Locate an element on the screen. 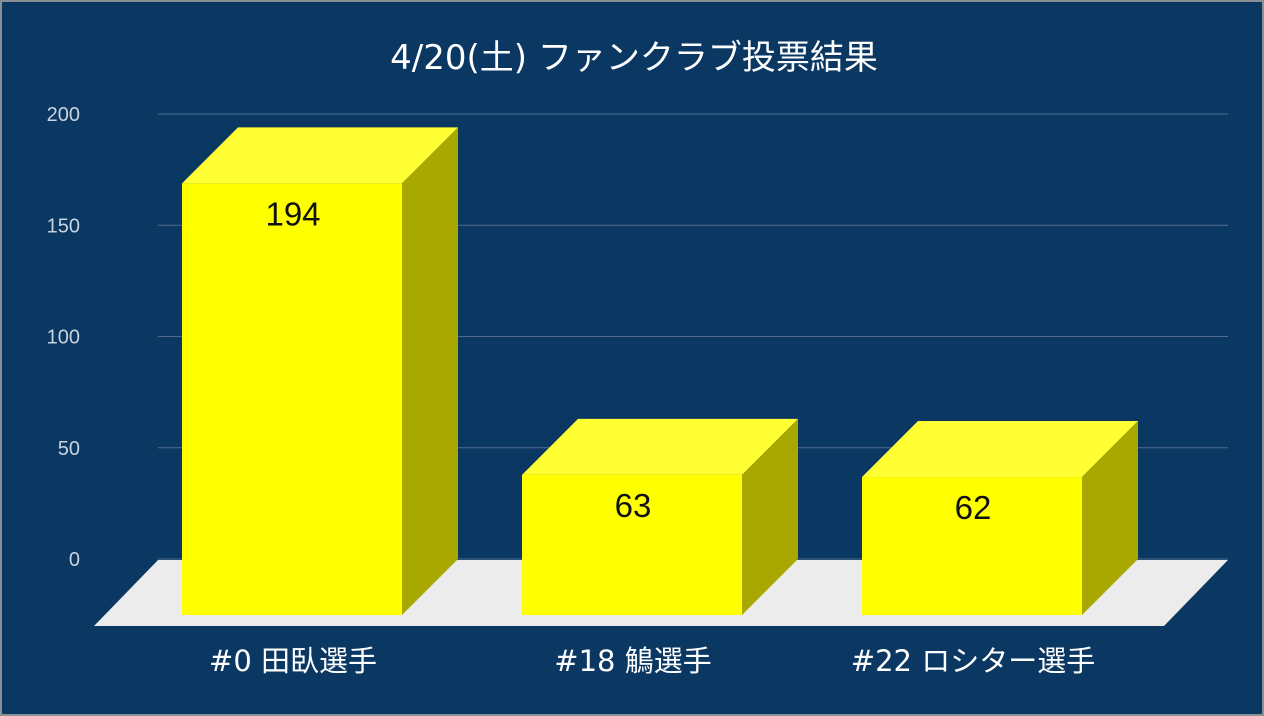 The width and height of the screenshot is (1264, 716). y-tick-label: 100 is located at coordinates (63, 338).